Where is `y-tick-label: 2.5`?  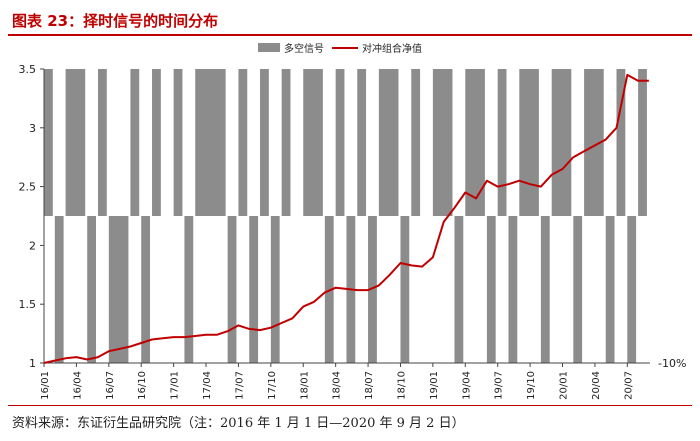
y-tick-label: 2.5 is located at coordinates (28, 187).